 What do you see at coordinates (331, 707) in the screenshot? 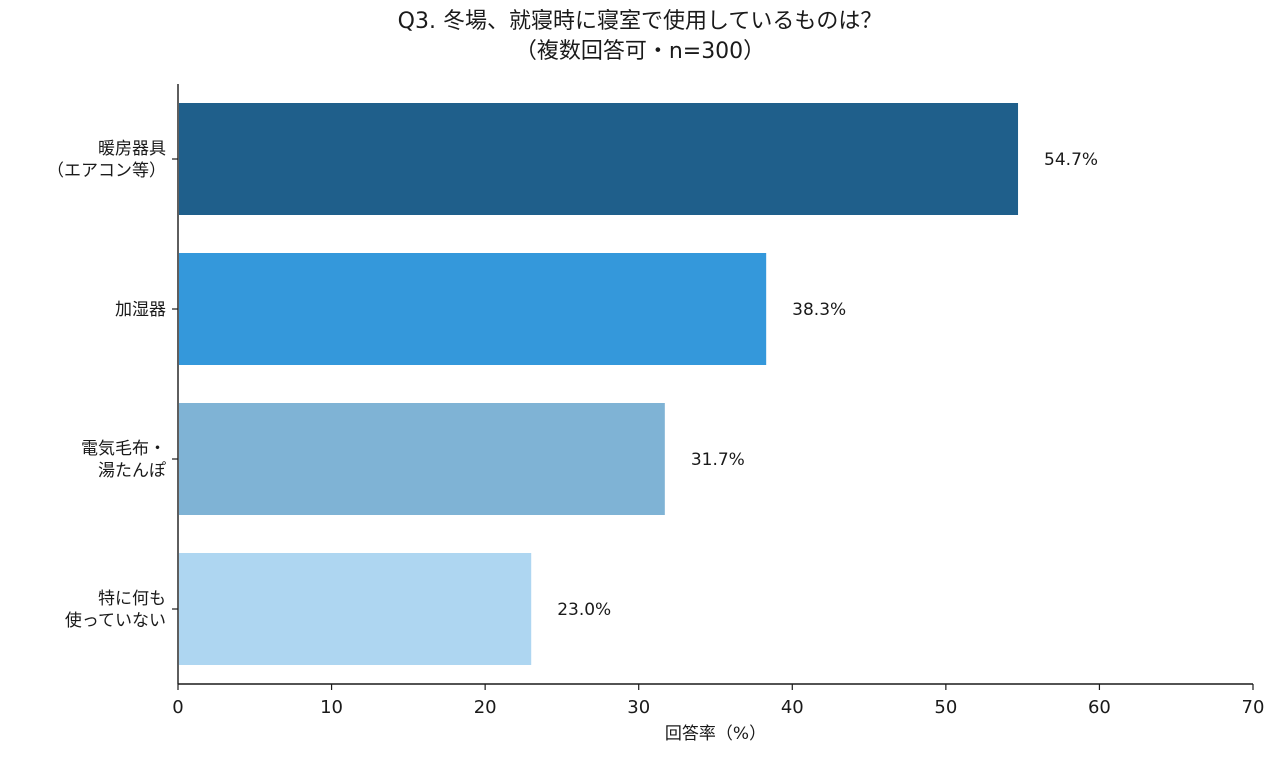
I see `x-tick-label-1: 10` at bounding box center [331, 707].